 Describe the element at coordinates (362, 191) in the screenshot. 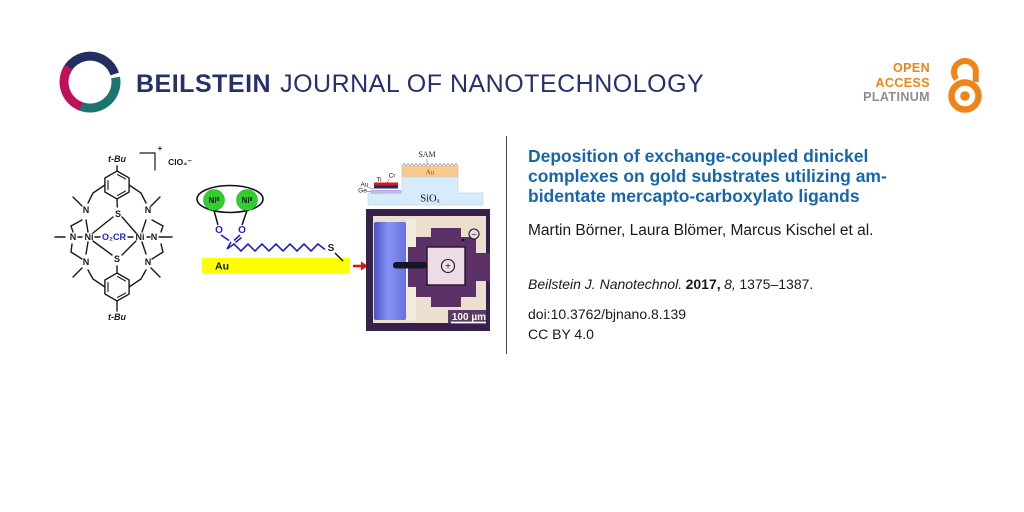

I see `ge-label: Ge` at that location.